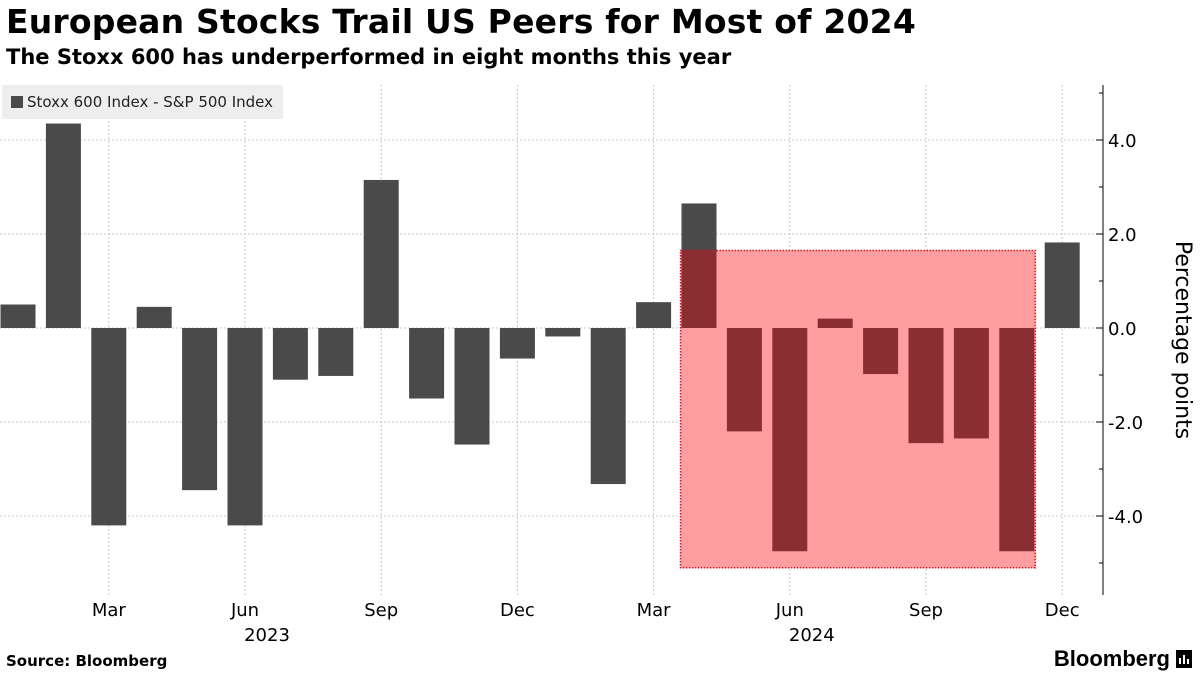 This screenshot has width=1200, height=675. What do you see at coordinates (1182, 340) in the screenshot?
I see `y-axis-label: Percentage points` at bounding box center [1182, 340].